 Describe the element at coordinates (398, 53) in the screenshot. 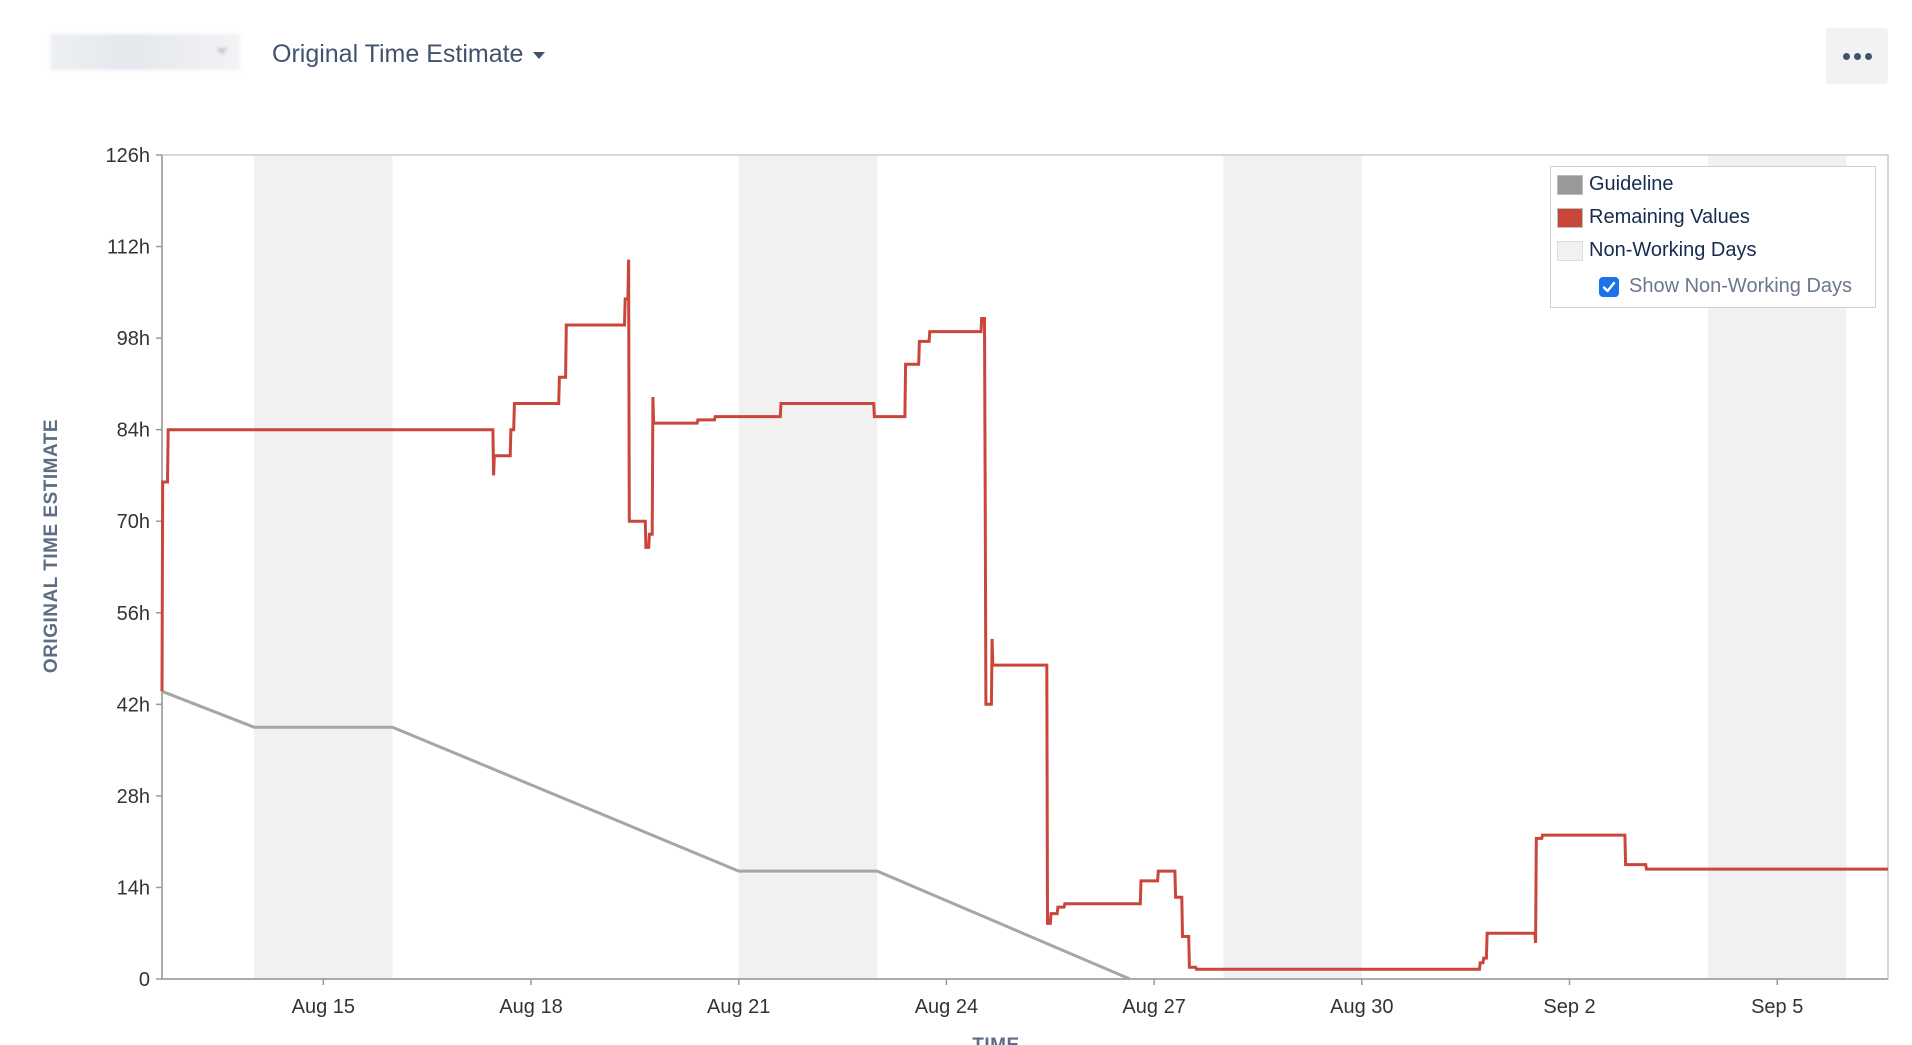

I see `estimate-type-label: Original Time Estimate` at that location.